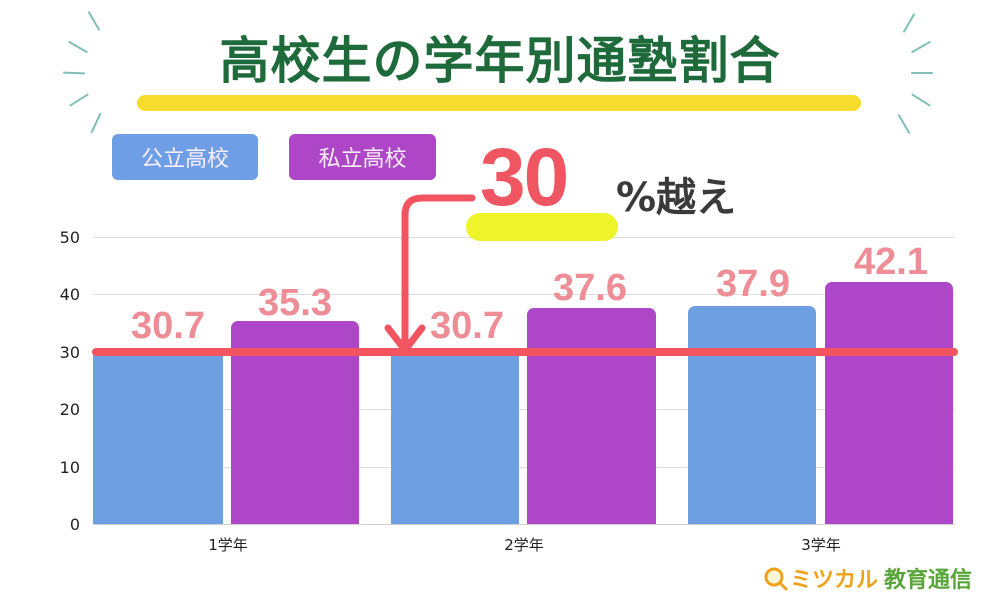  I want to click on value-label-private-grade1: 35.3, so click(295, 303).